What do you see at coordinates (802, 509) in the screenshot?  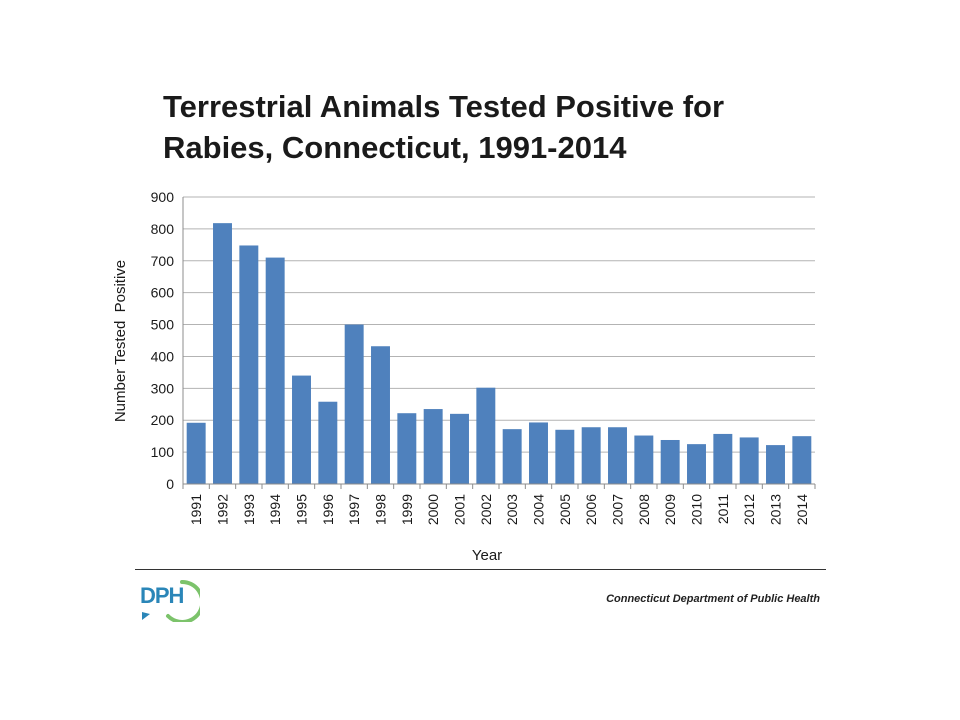 I see `x-tick-label: 2014` at bounding box center [802, 509].